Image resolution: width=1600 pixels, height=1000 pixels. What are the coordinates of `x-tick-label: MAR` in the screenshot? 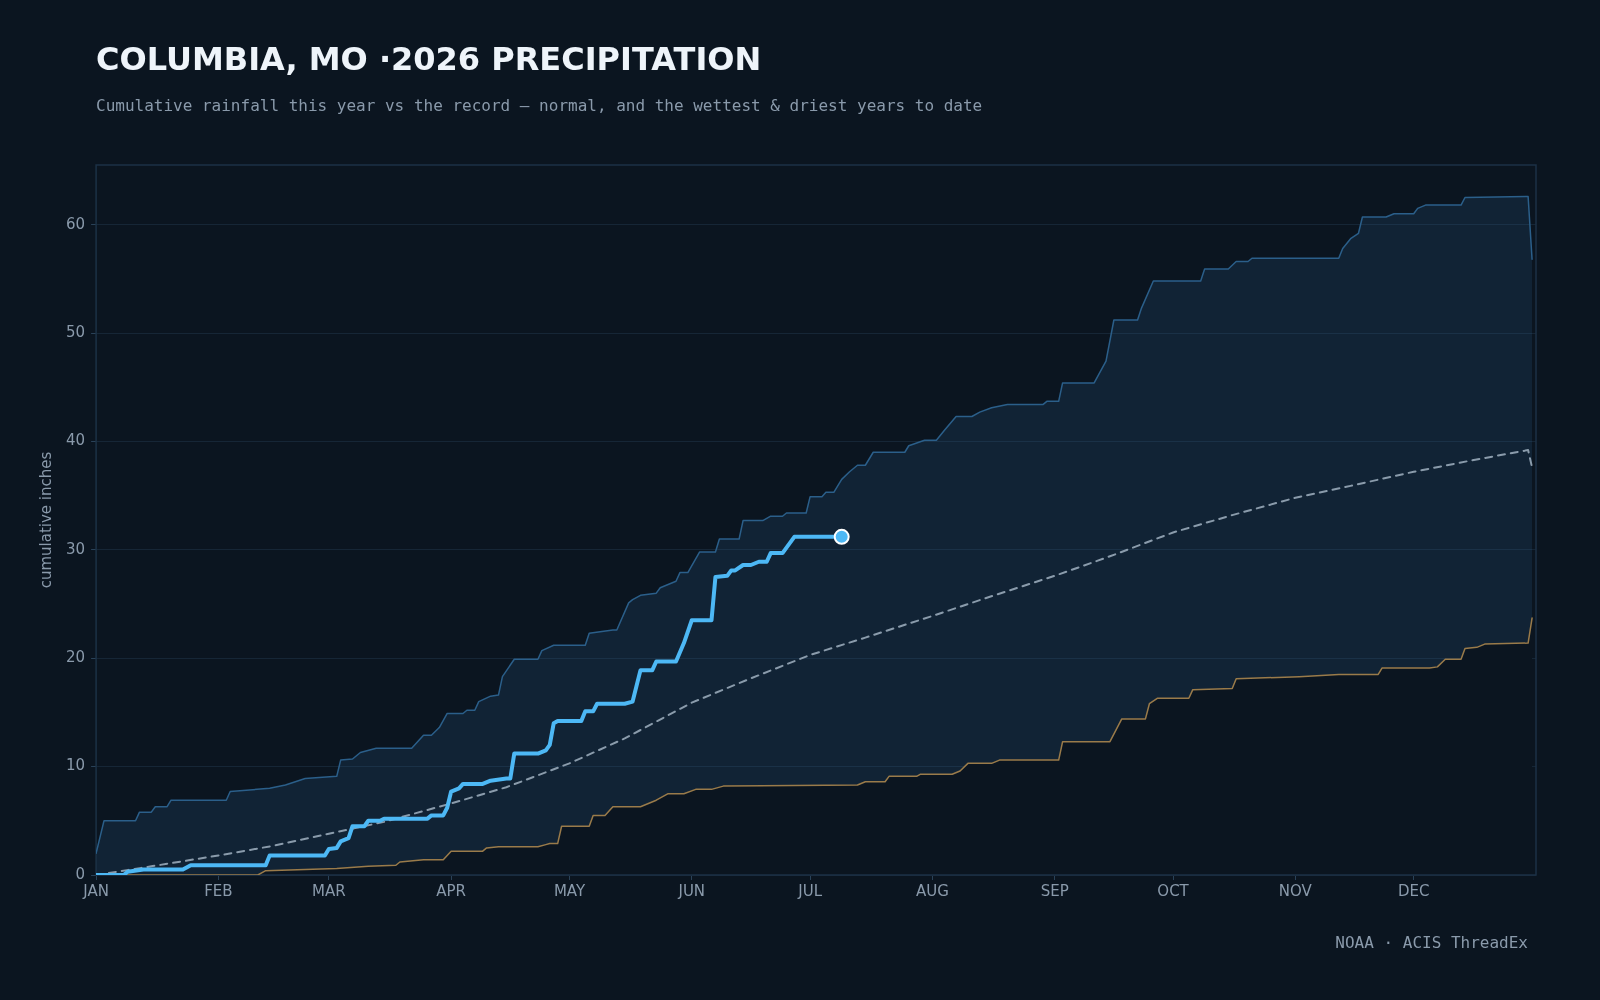 It's located at (329, 890).